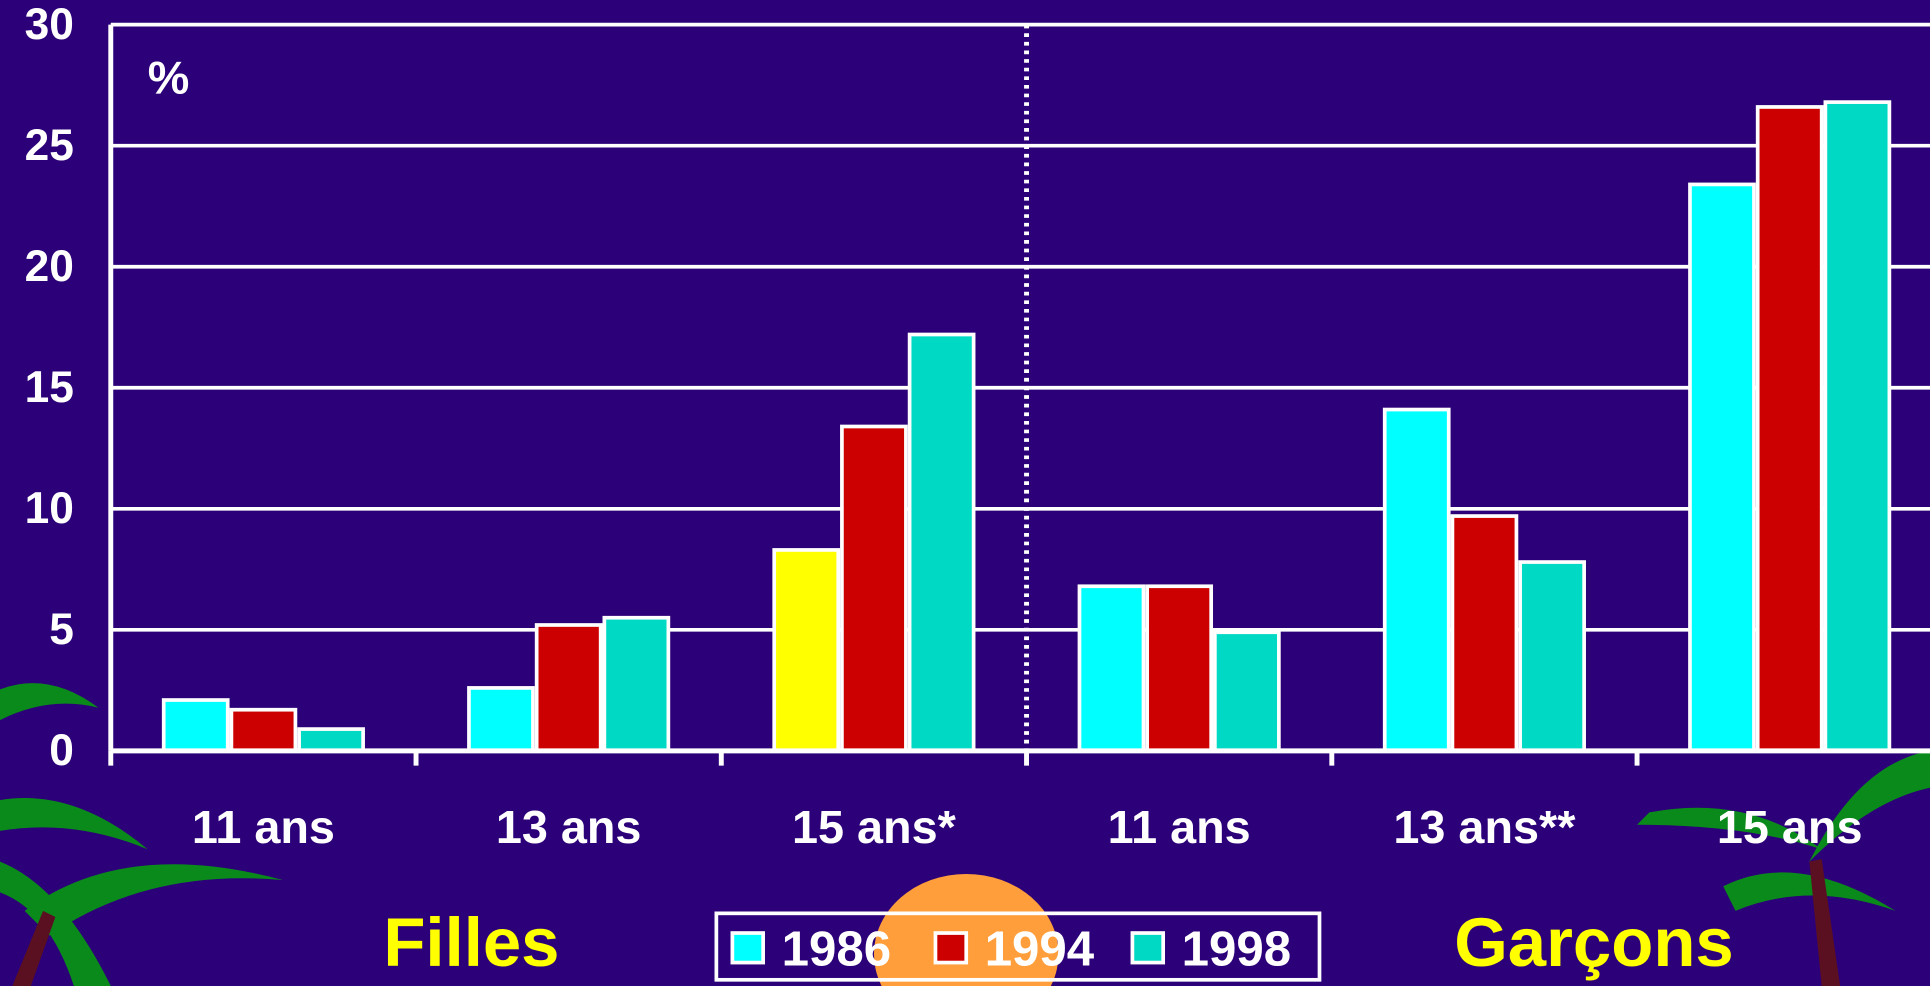  I want to click on legend-box, so click(1018, 946).